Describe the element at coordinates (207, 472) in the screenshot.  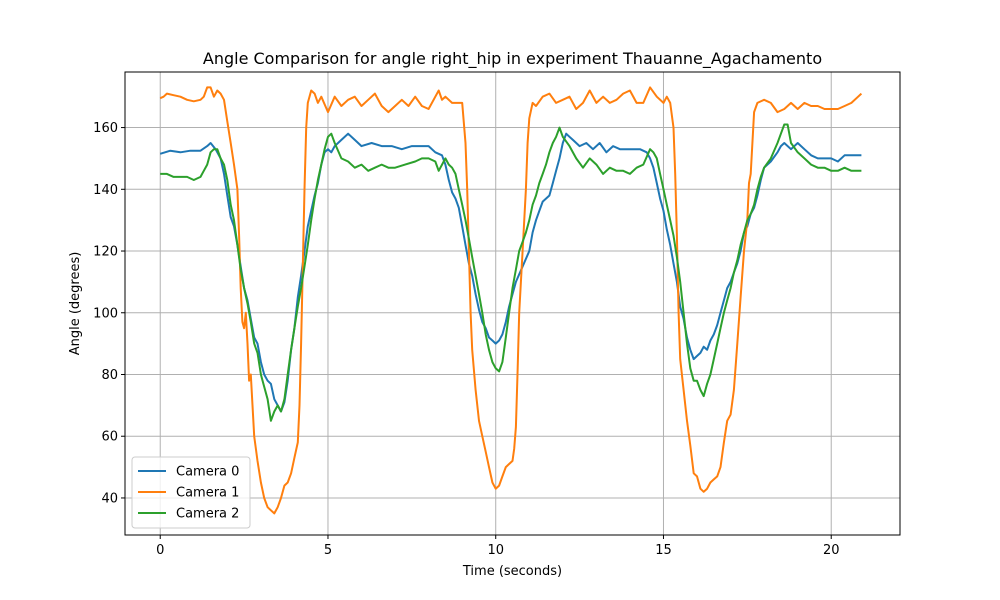
I see `legend-label: Camera 0` at that location.